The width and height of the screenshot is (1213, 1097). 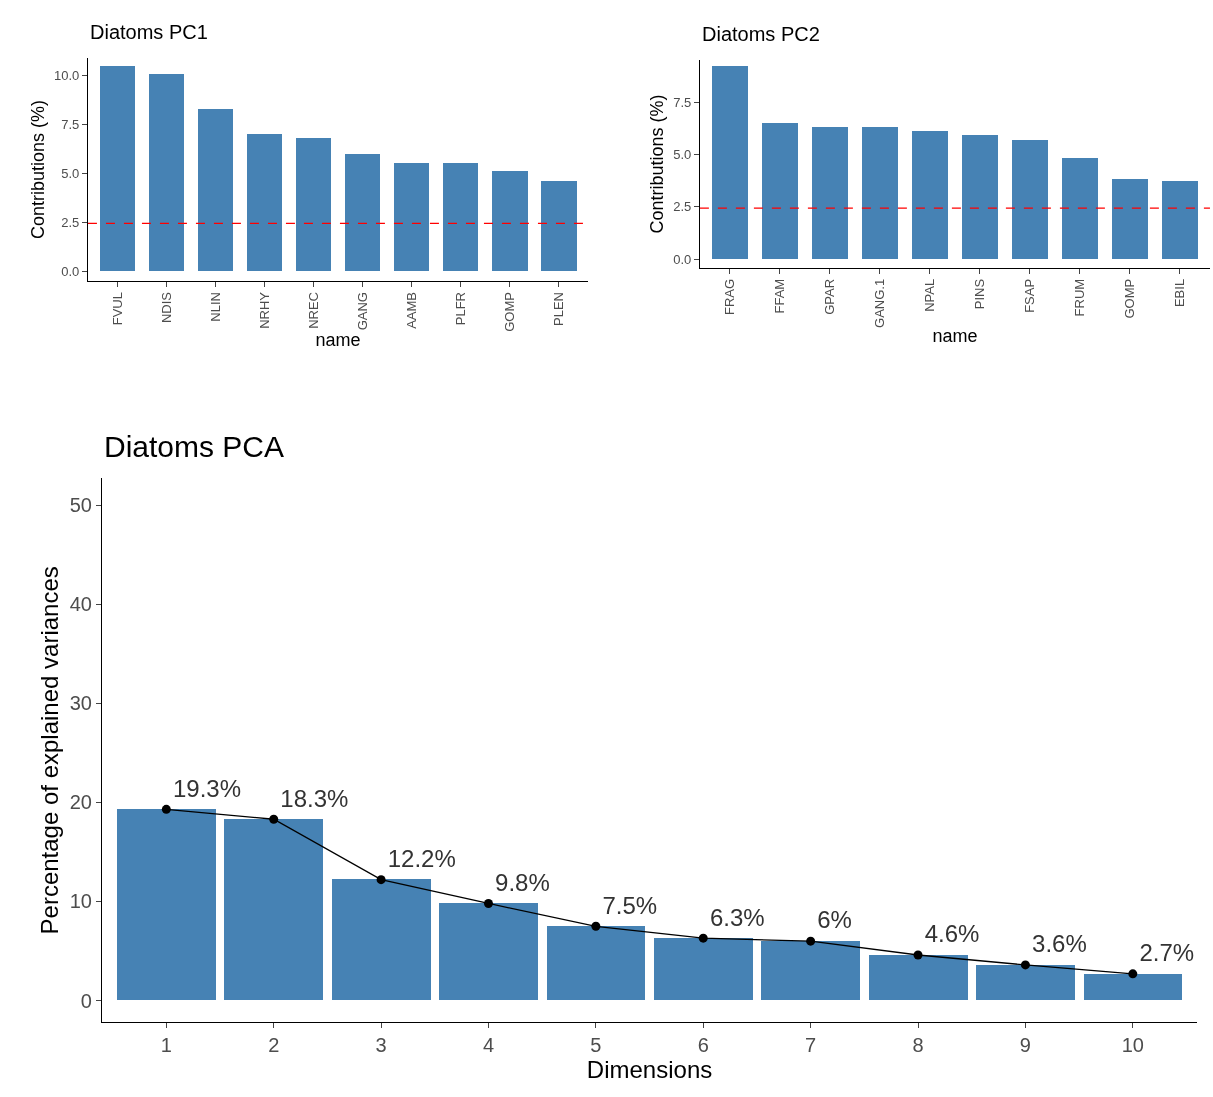 What do you see at coordinates (314, 798) in the screenshot?
I see `data-label: 18.3%` at bounding box center [314, 798].